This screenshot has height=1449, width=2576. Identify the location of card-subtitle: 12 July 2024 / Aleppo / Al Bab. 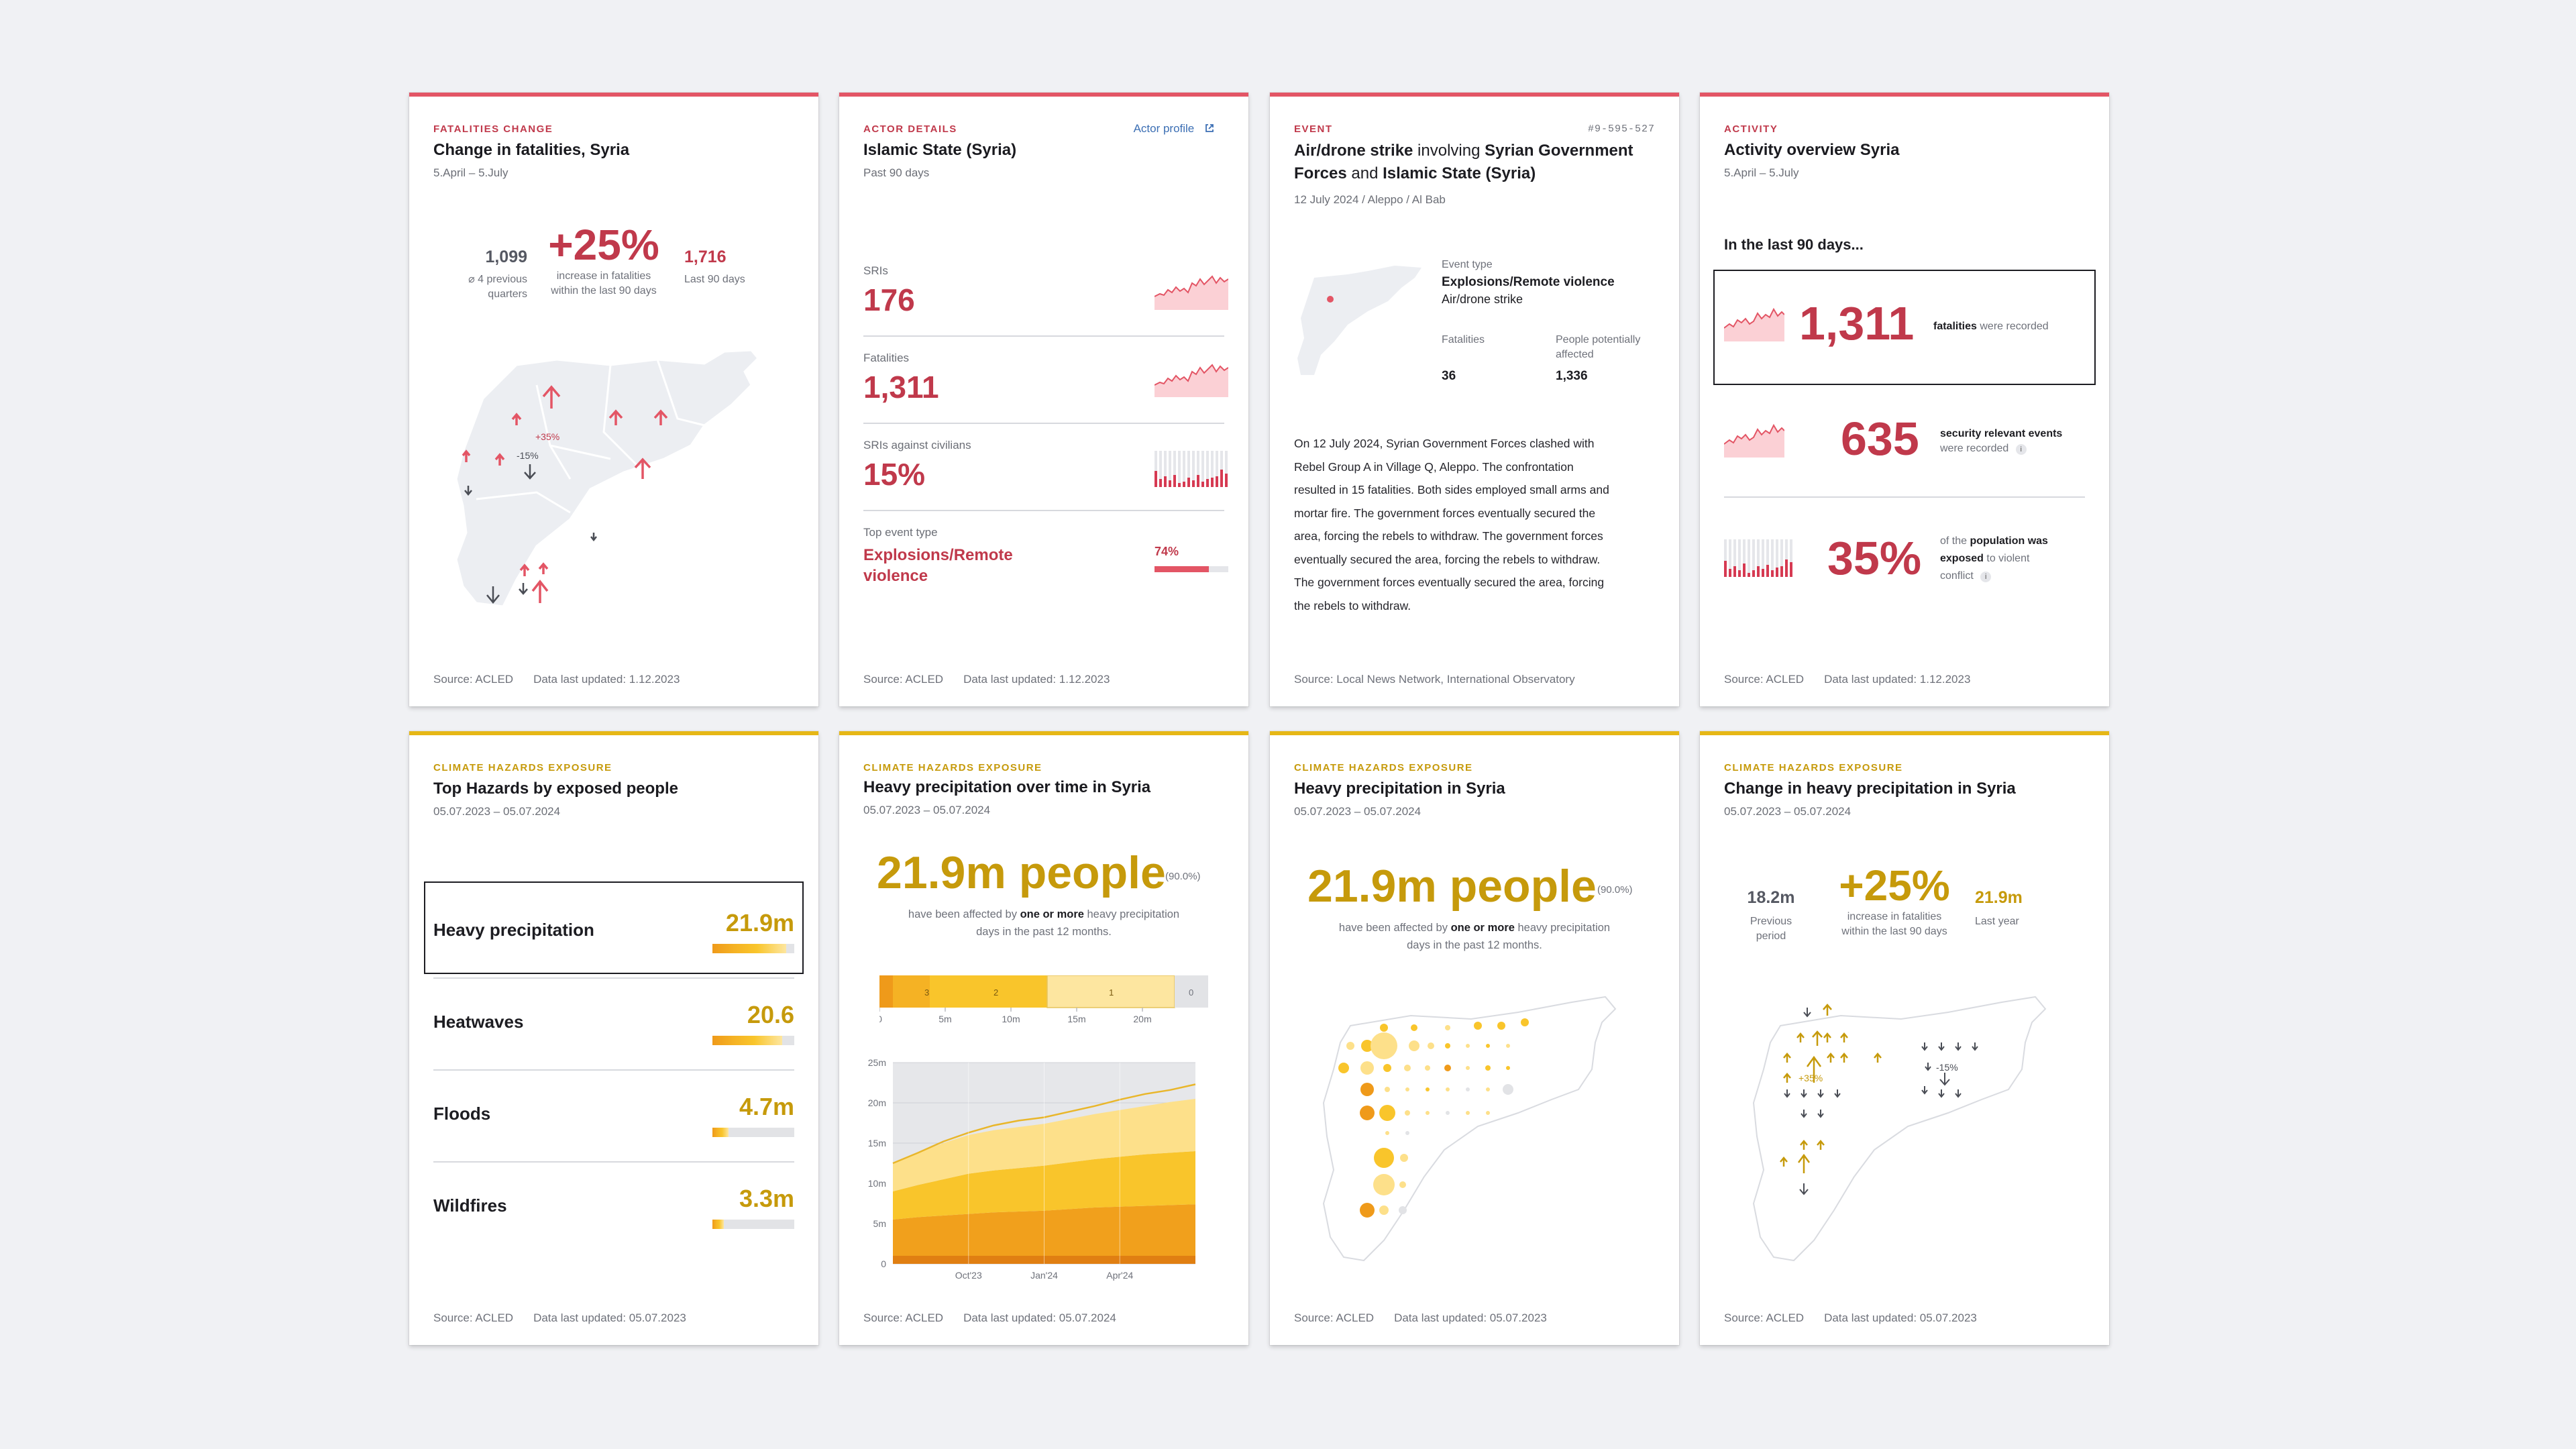
(1370, 199).